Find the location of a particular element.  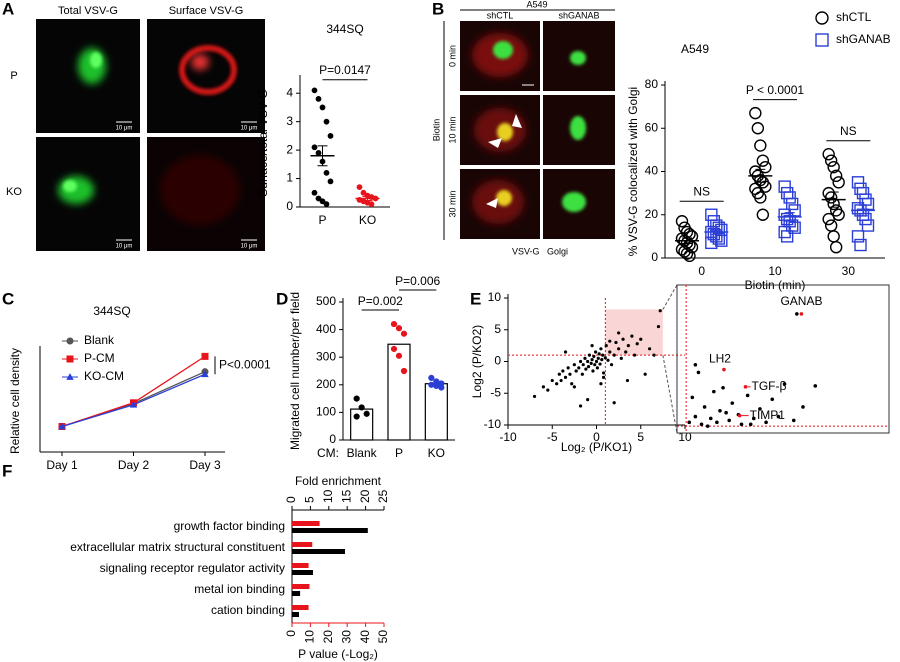

x-tick-label: Day 2 is located at coordinates (134, 465).